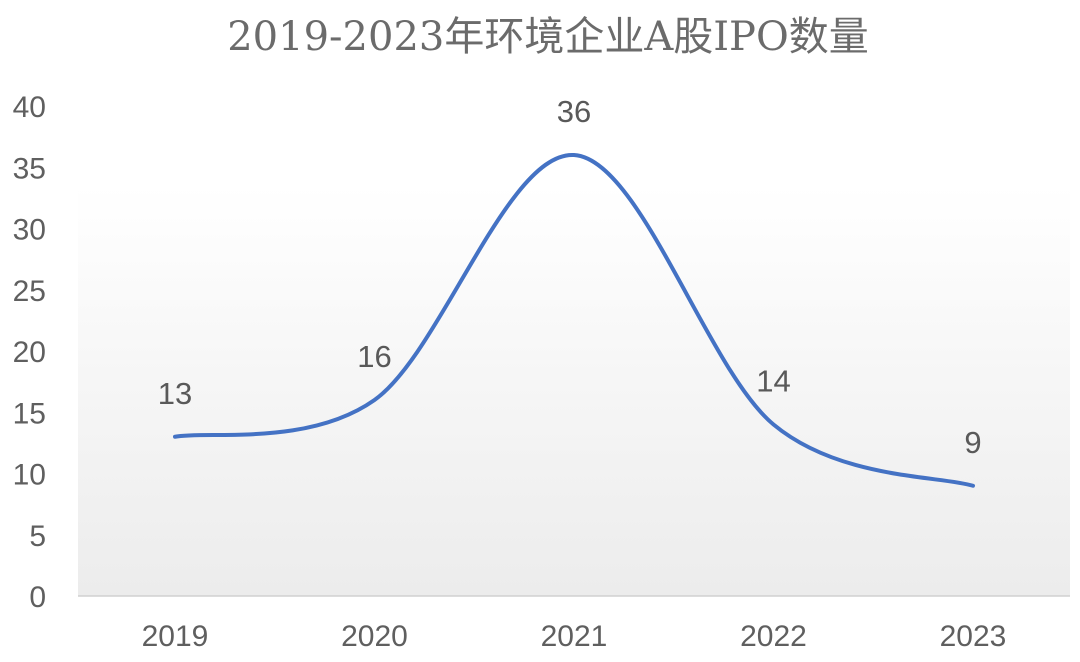 Image resolution: width=1080 pixels, height=662 pixels. Describe the element at coordinates (29, 168) in the screenshot. I see `y-tick-label: 35` at that location.